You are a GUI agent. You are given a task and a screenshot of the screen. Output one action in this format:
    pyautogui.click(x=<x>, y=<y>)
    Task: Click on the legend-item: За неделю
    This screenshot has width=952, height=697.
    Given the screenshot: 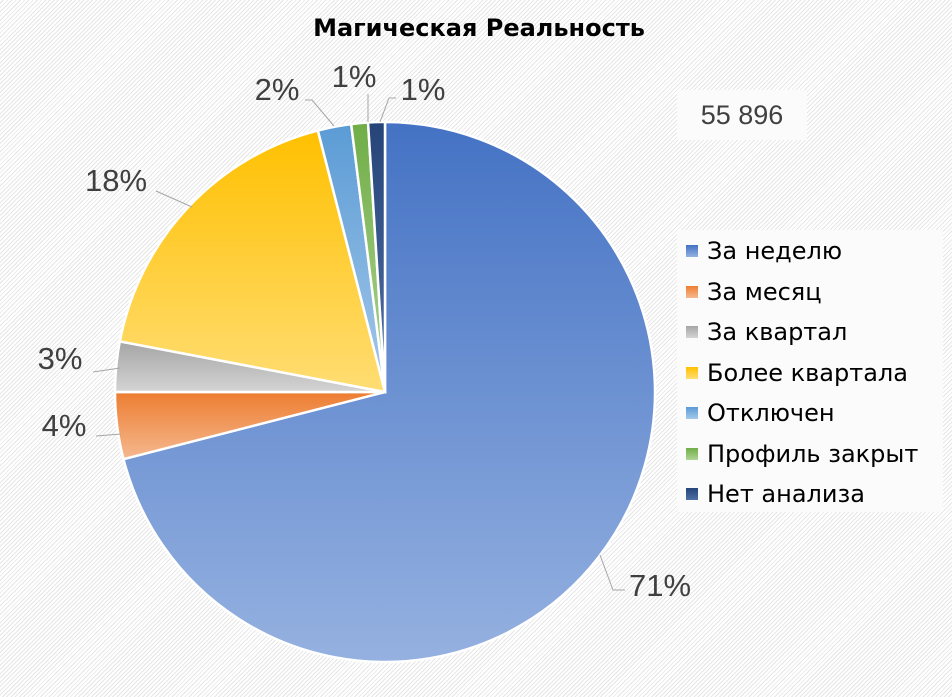 What is the action you would take?
    pyautogui.click(x=764, y=251)
    